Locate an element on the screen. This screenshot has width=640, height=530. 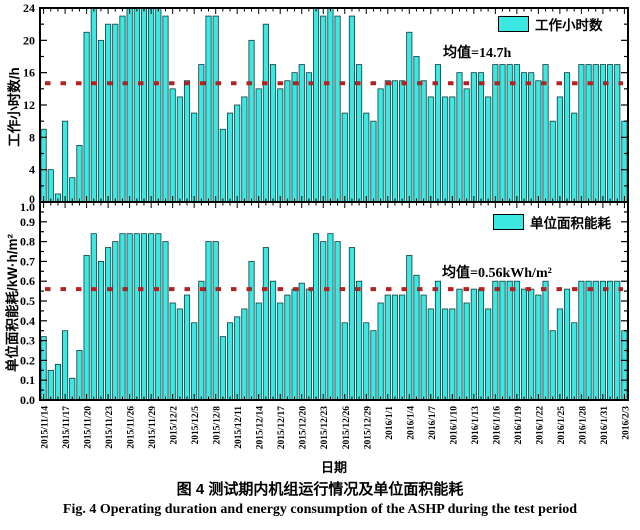
y-tick-label: 0.6 is located at coordinates (27, 281).